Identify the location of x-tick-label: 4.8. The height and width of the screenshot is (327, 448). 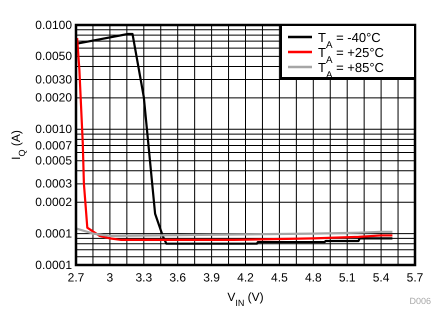
(313, 277).